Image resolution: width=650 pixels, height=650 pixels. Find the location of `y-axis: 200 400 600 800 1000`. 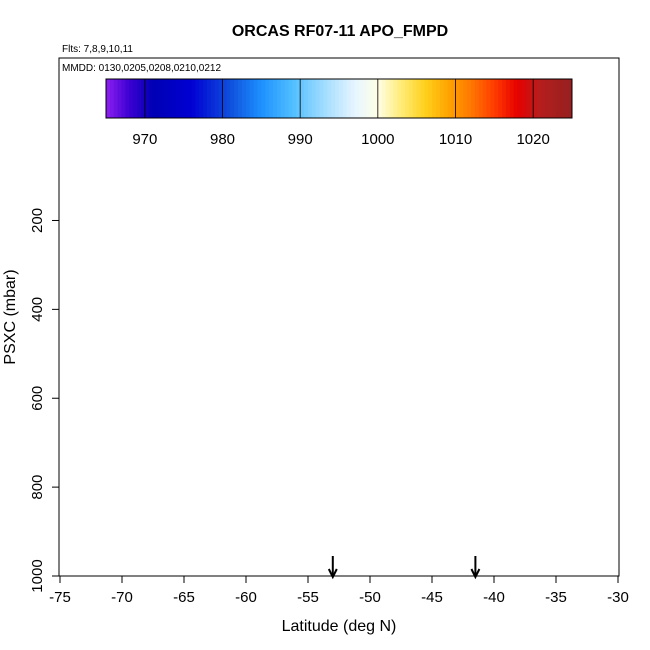

y-axis: 200 400 600 800 1000 is located at coordinates (44, 400).